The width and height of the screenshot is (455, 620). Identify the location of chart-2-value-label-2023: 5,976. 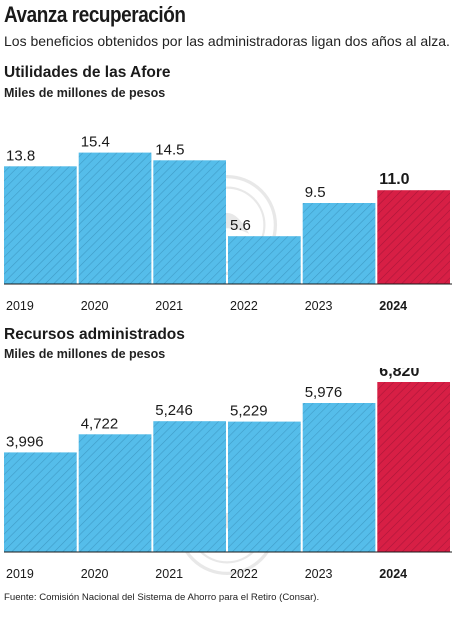
(324, 392).